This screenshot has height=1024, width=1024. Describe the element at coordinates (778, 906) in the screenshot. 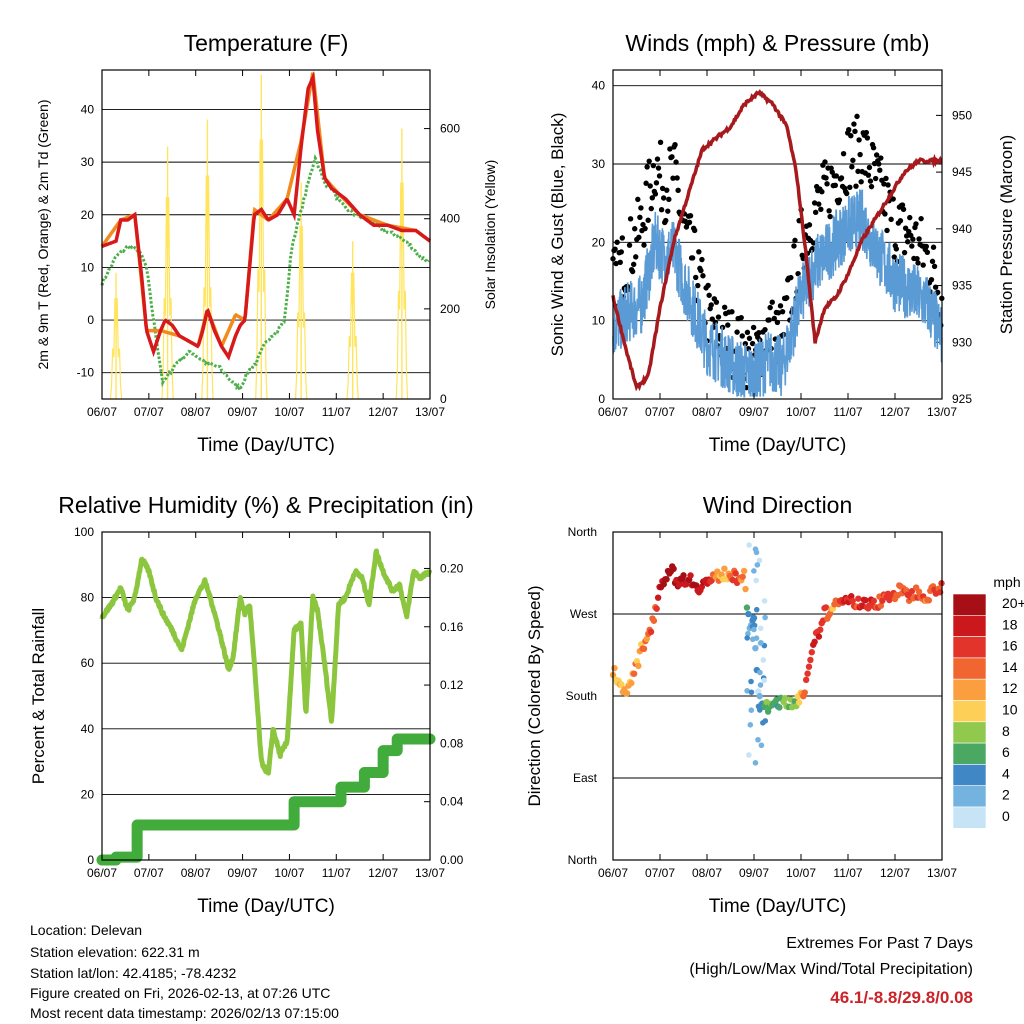

I see `wind-direction-x-label: Time (Day/UTC)` at that location.